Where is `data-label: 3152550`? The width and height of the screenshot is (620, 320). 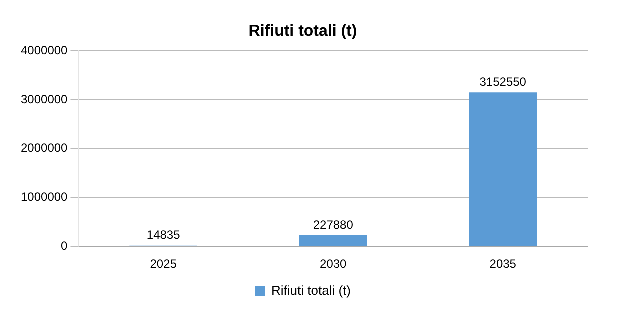
data-label: 3152550 is located at coordinates (503, 81).